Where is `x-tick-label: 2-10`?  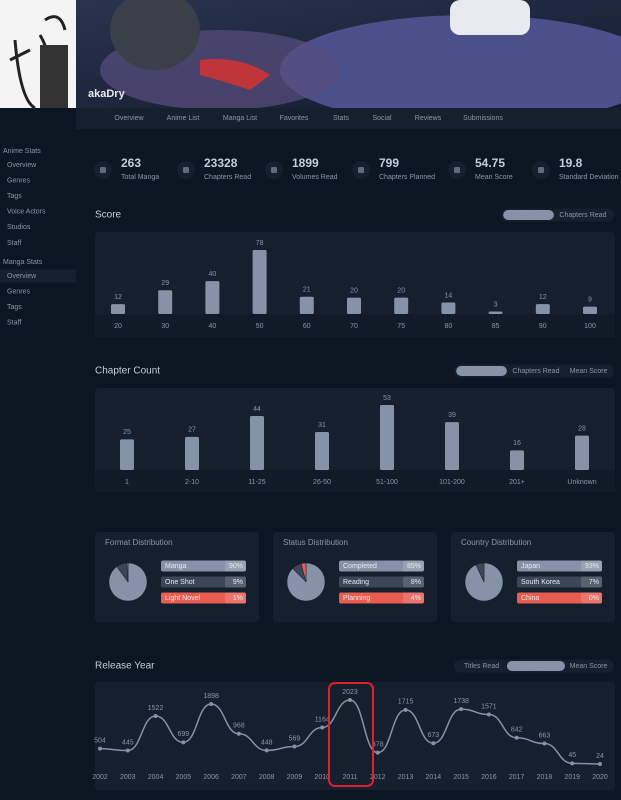 x-tick-label: 2-10 is located at coordinates (192, 482).